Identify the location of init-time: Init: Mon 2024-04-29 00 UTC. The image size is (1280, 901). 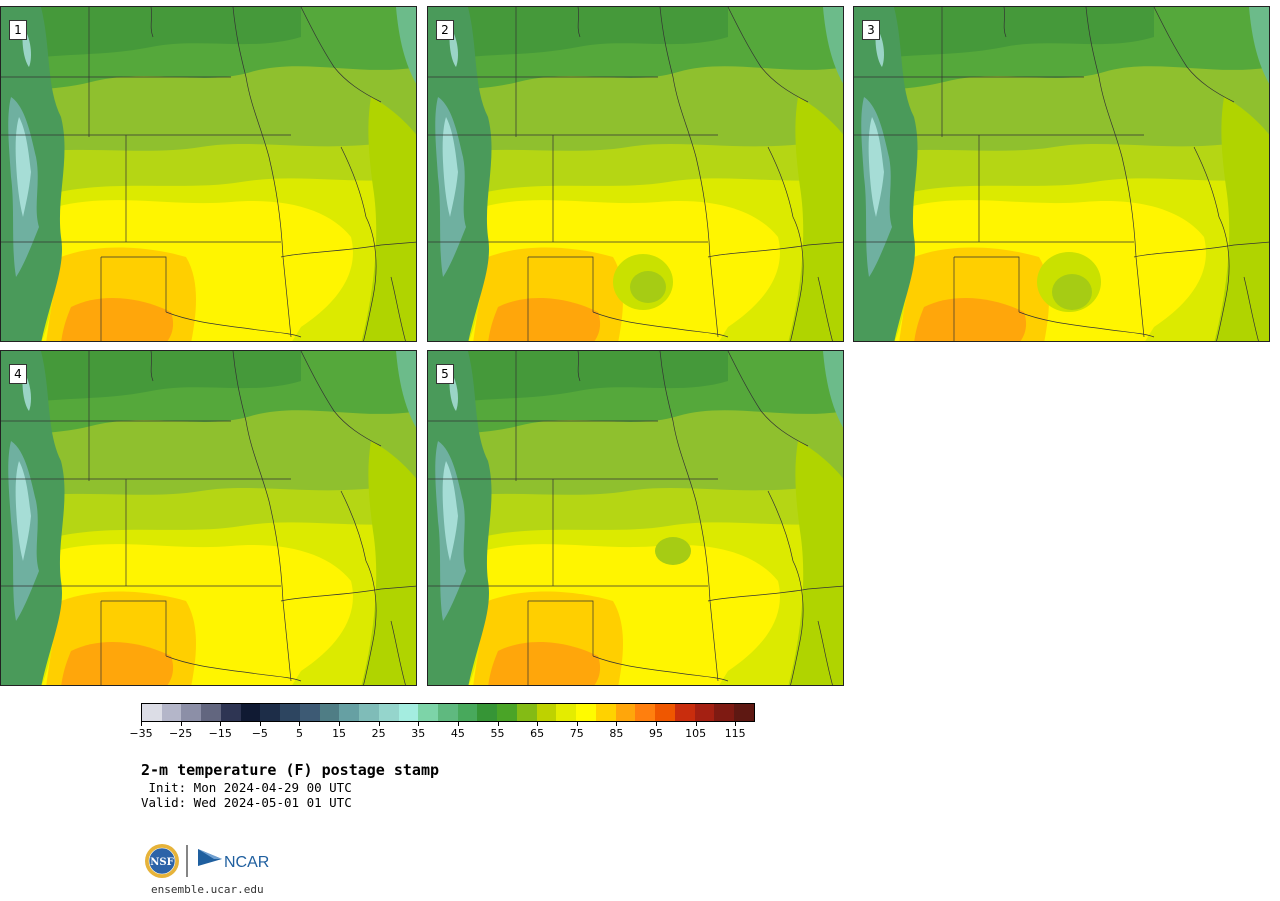
(246, 787).